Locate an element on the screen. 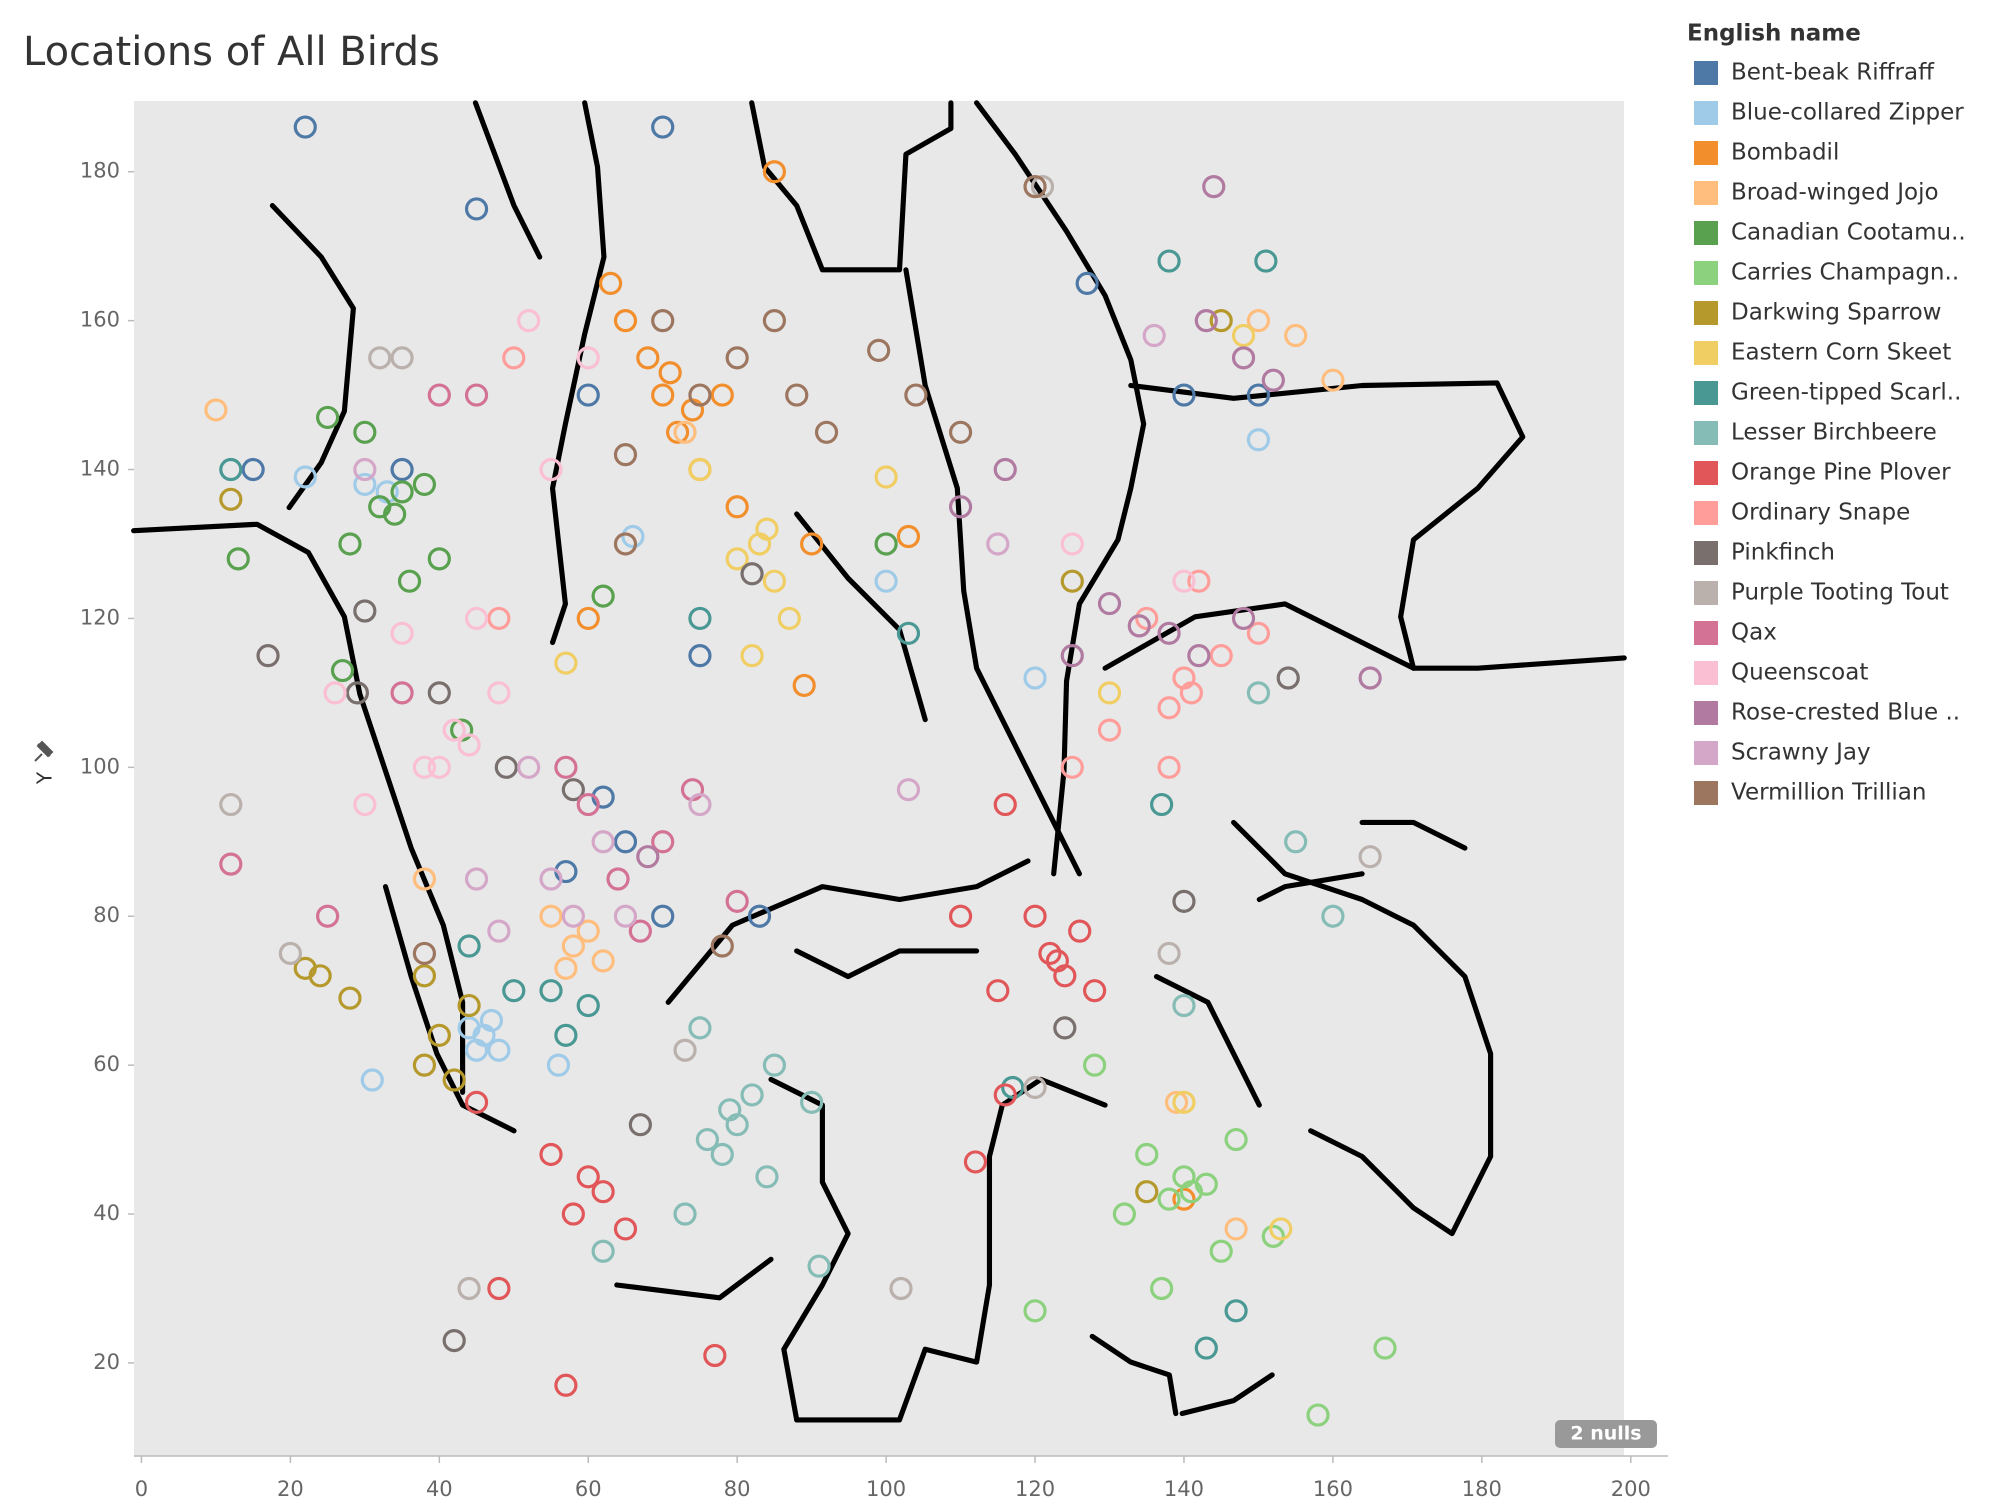  nulls-badge is located at coordinates (1606, 1434).